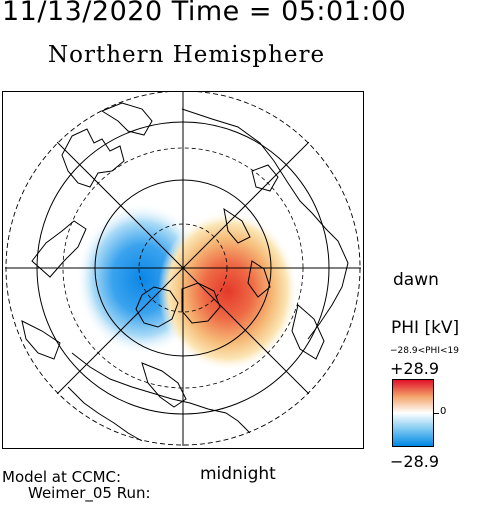 This screenshot has width=484, height=508. What do you see at coordinates (424, 351) in the screenshot?
I see `legend-range: −28.9<PHI<19` at bounding box center [424, 351].